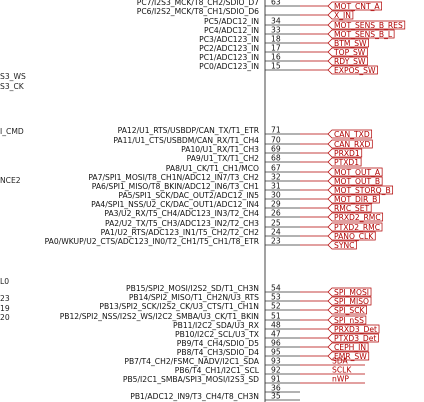  Describe the element at coordinates (276, 39) in the screenshot. I see `pin-number: 18` at that location.